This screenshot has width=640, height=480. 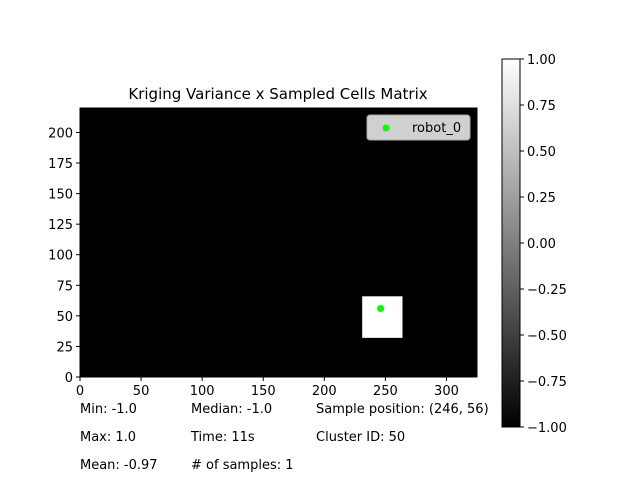 What do you see at coordinates (541, 106) in the screenshot?
I see `colorbar-tick-label: 0.75` at bounding box center [541, 106].